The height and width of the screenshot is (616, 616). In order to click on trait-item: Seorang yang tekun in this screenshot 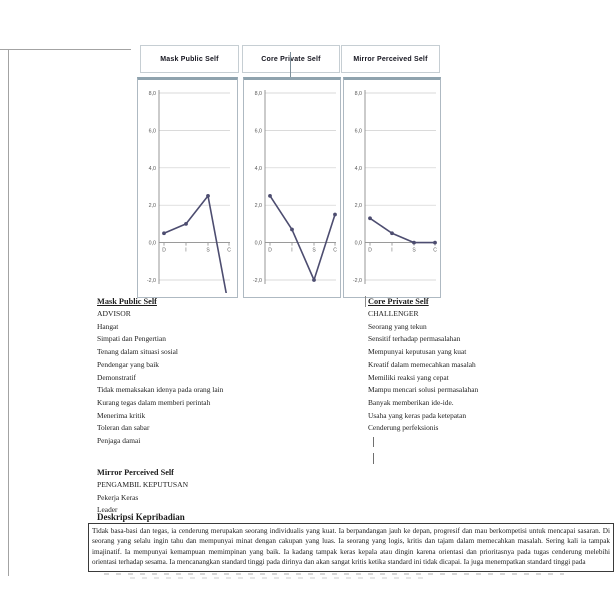, I will do `click(397, 326)`.